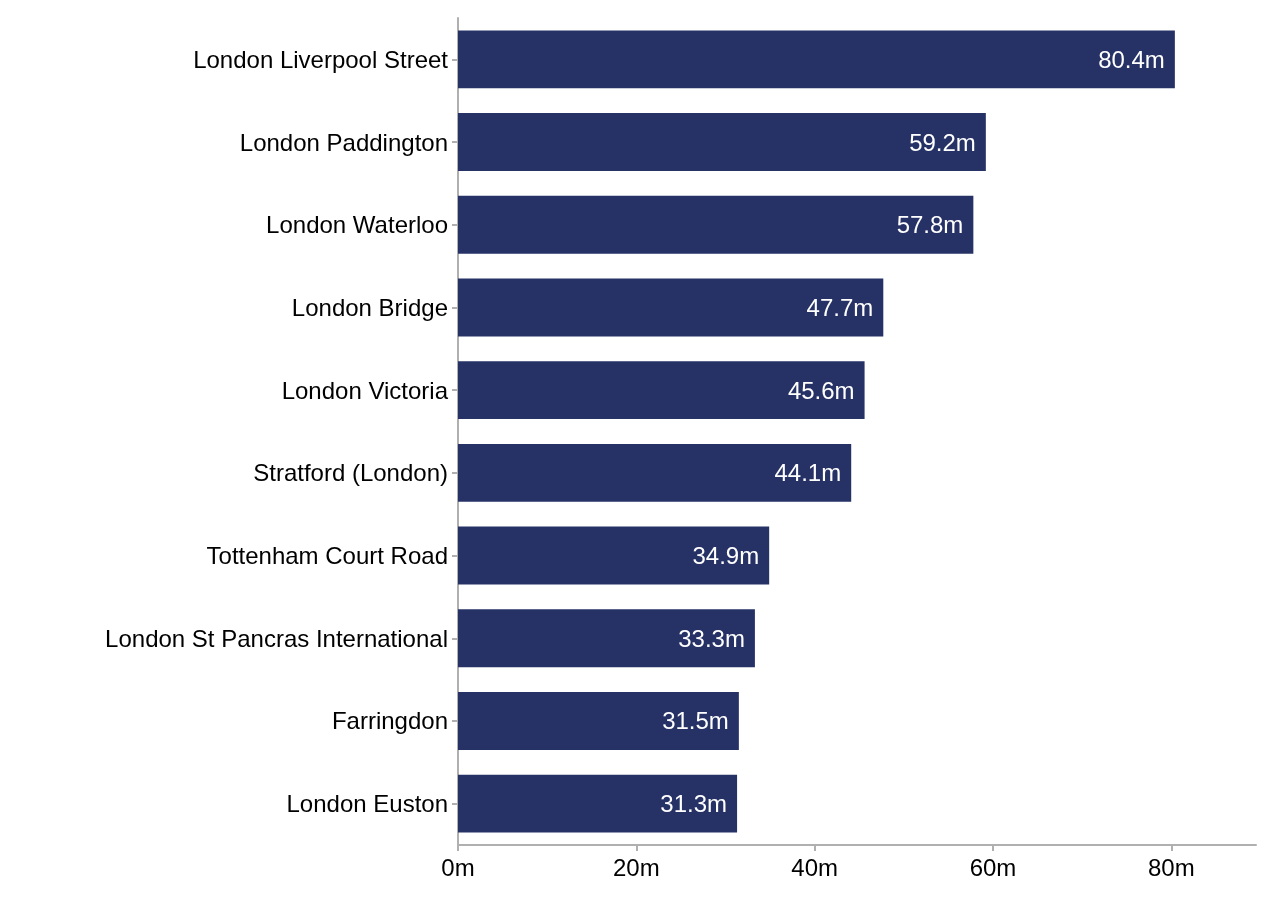 Image resolution: width=1266 pixels, height=911 pixels. Describe the element at coordinates (343, 142) in the screenshot. I see `y-tick-label: London Paddington` at that location.